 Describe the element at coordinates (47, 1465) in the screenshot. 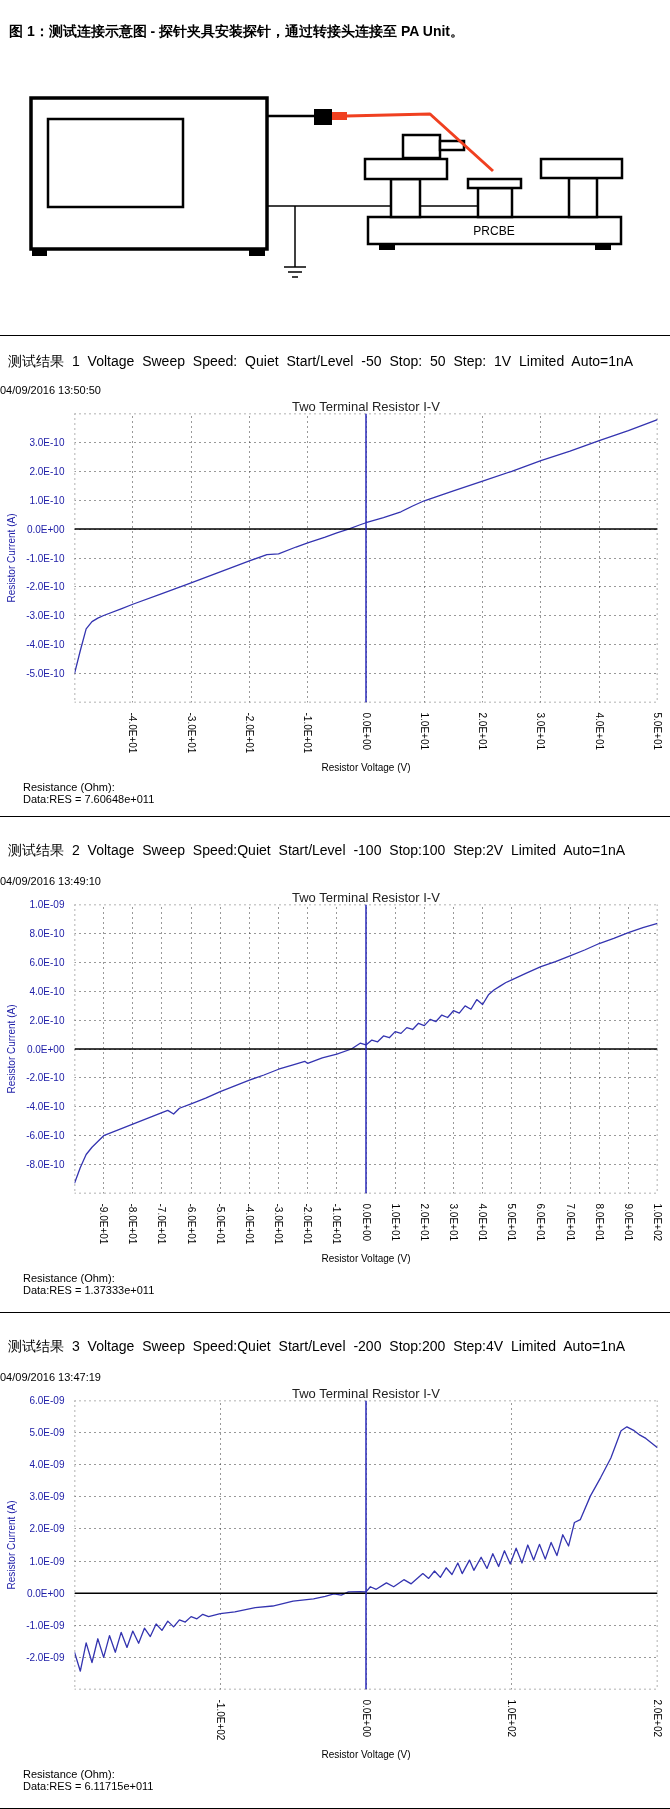

I see `y-tick-label: 4.0E-09` at that location.